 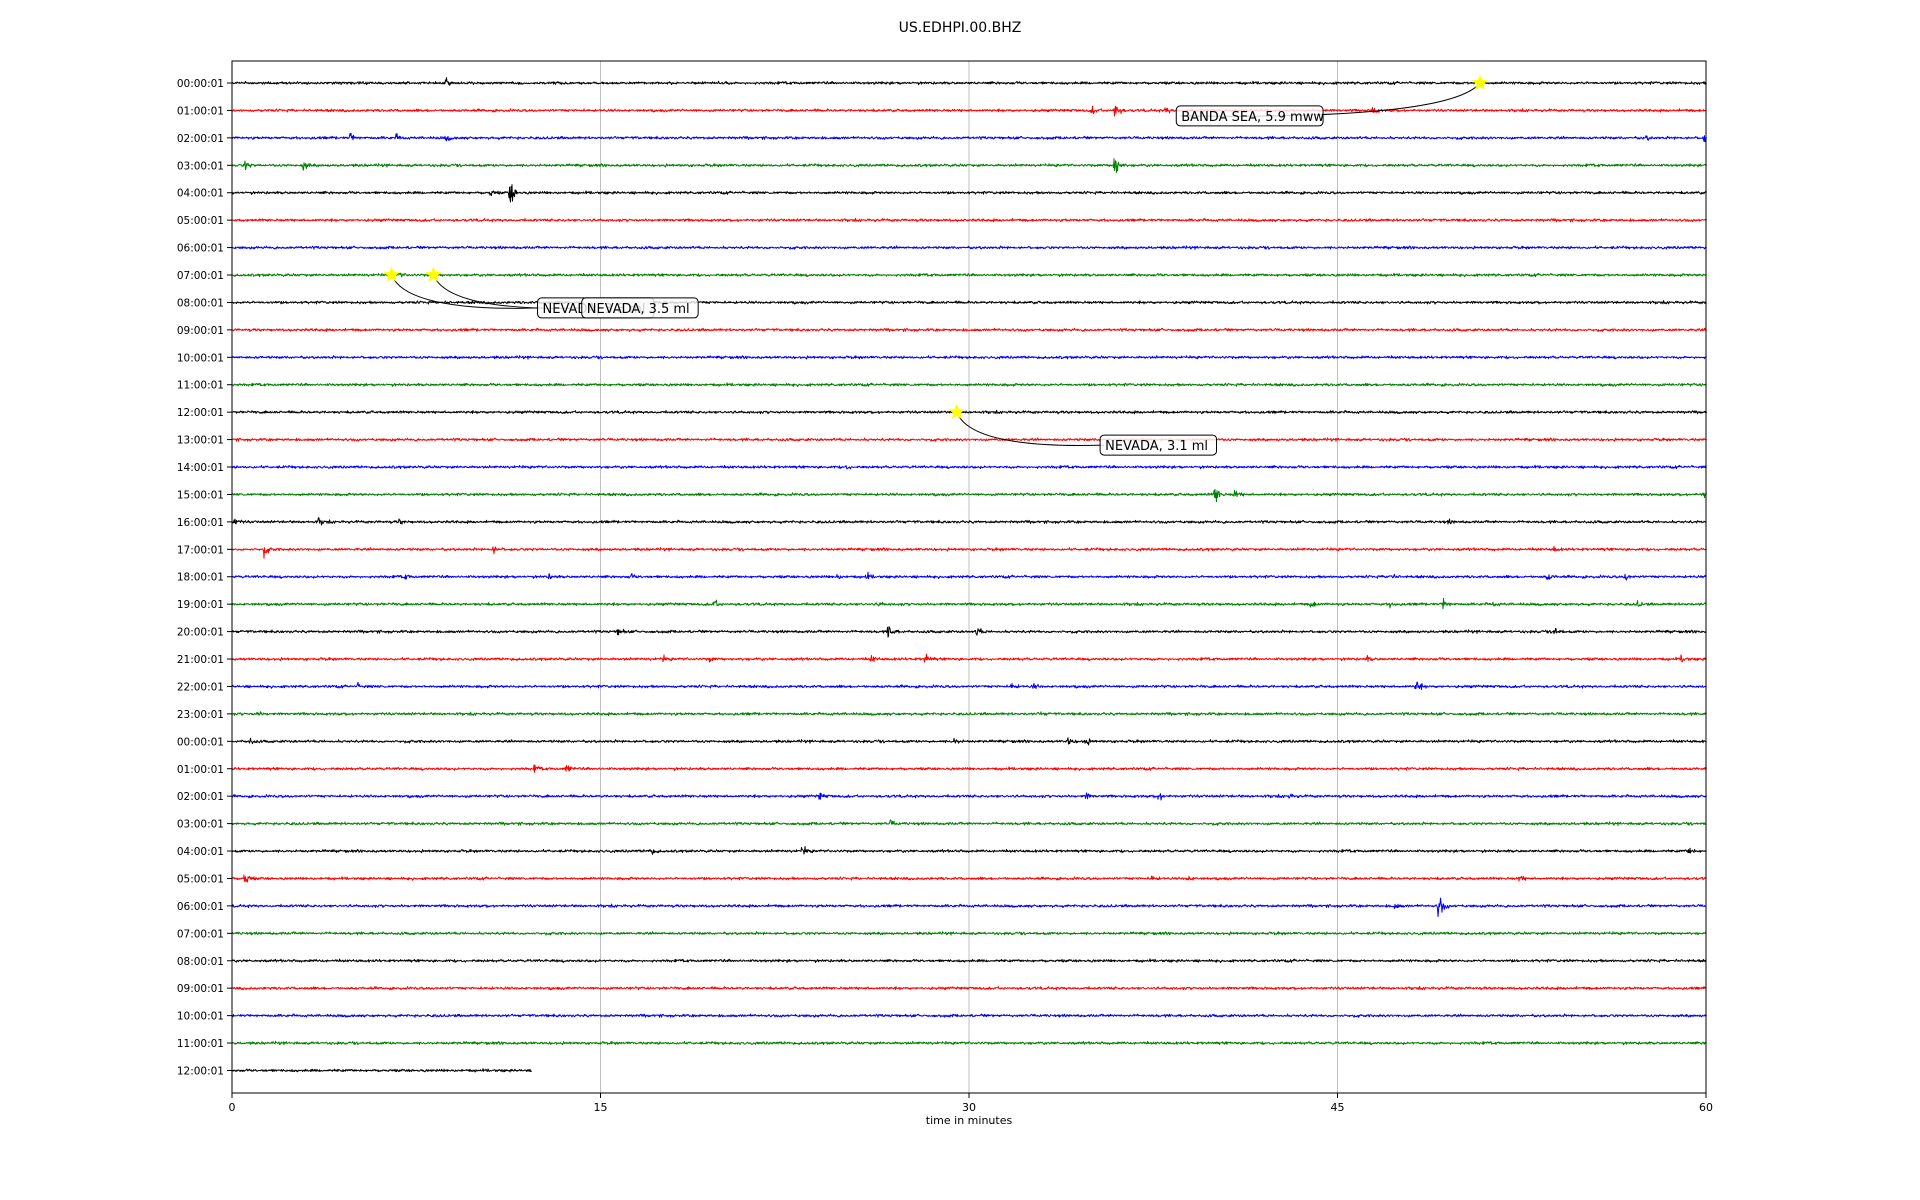 I want to click on row-time-label: 16:00:01, so click(x=200, y=523).